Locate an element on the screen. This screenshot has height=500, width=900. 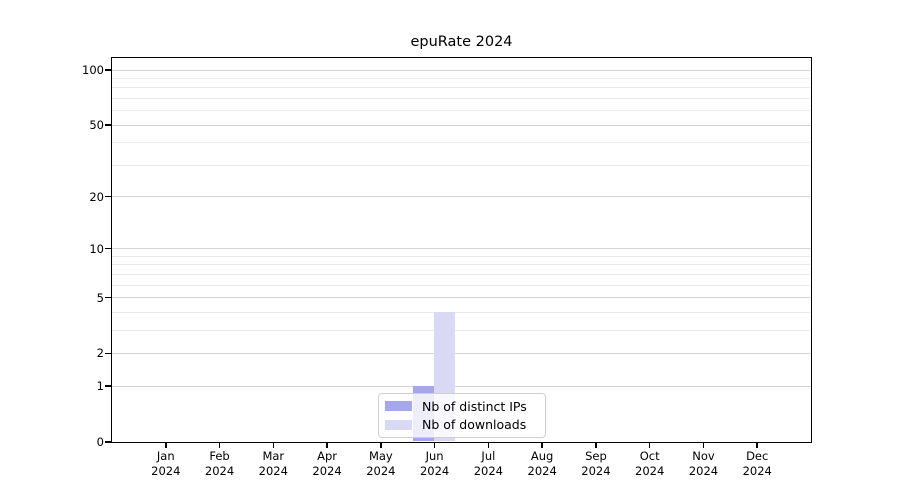
chart-title: epuRate 2024 is located at coordinates (461, 42).